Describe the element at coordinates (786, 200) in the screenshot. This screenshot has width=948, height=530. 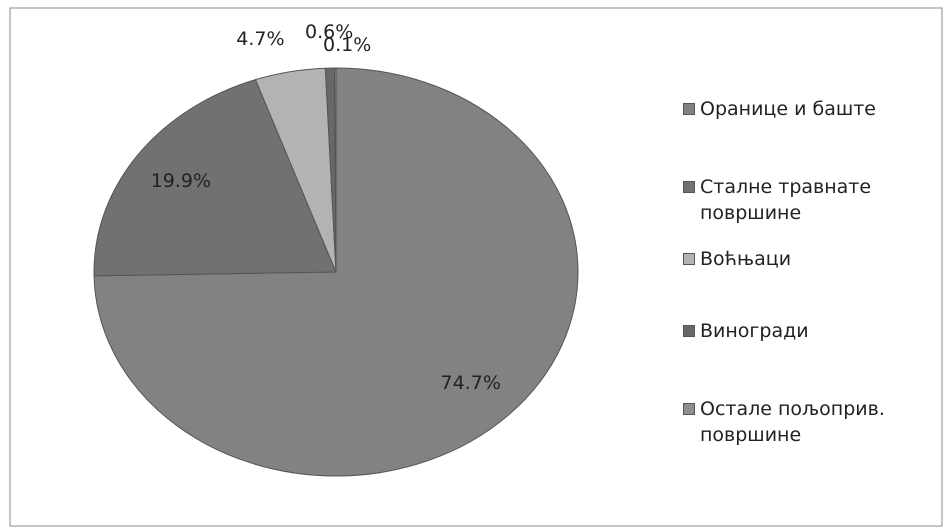
I see `legend-label: Сталне травнате површине` at that location.